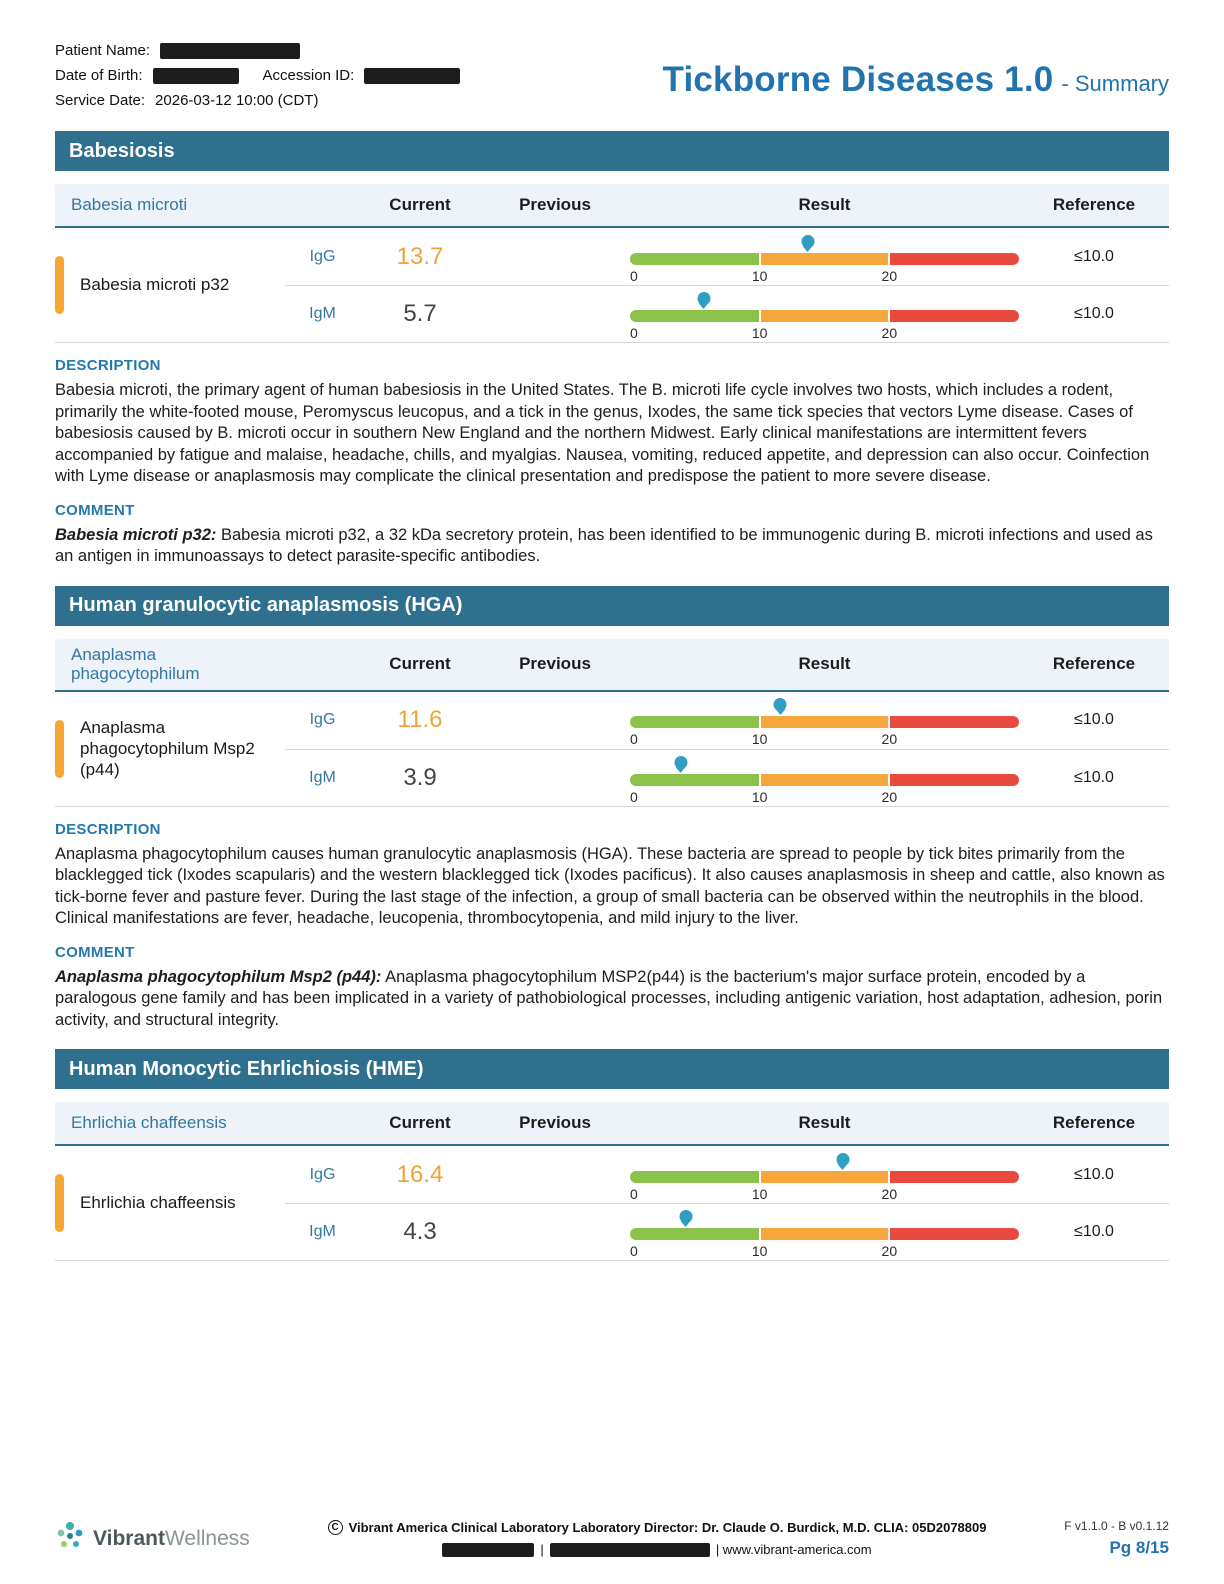  What do you see at coordinates (609, 998) in the screenshot?
I see `comment-text: Anaplasma phagocytophilum Msp2 (p44)` at bounding box center [609, 998].